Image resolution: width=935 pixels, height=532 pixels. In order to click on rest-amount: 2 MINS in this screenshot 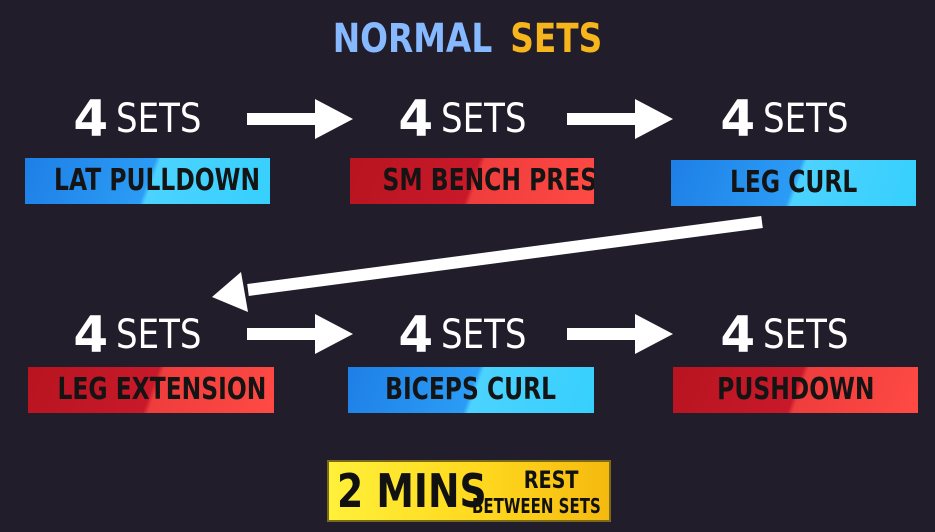, I will do `click(412, 491)`.